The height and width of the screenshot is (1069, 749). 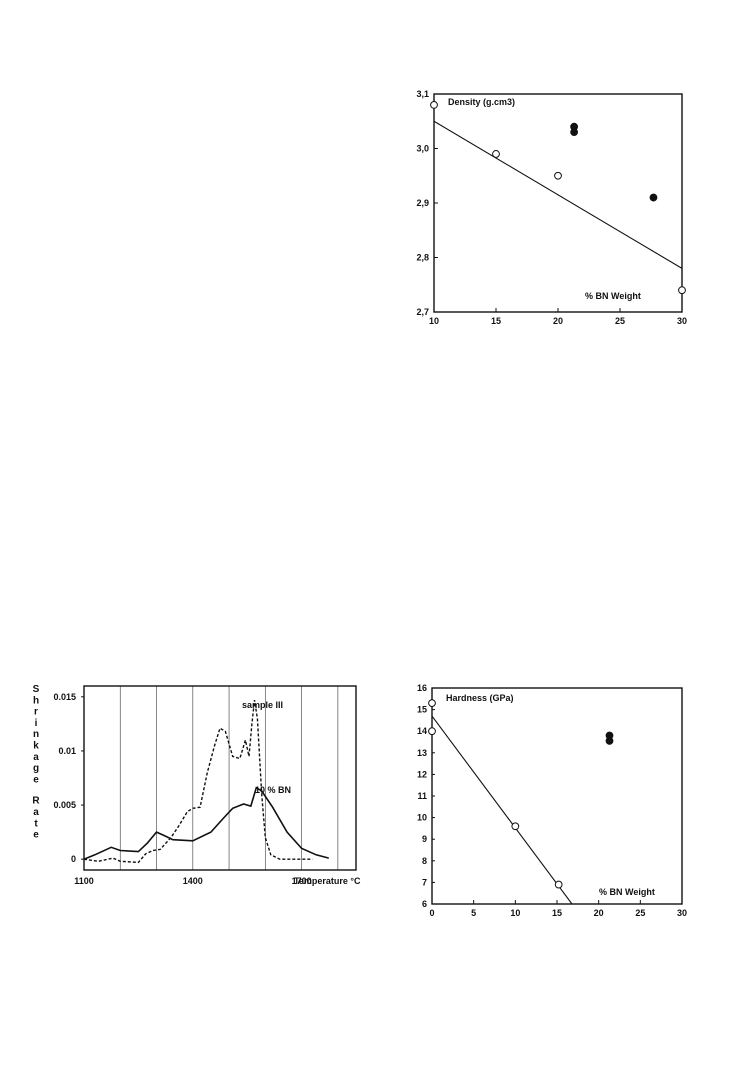 What do you see at coordinates (422, 312) in the screenshot?
I see `y-tick-label: 2,7` at bounding box center [422, 312].